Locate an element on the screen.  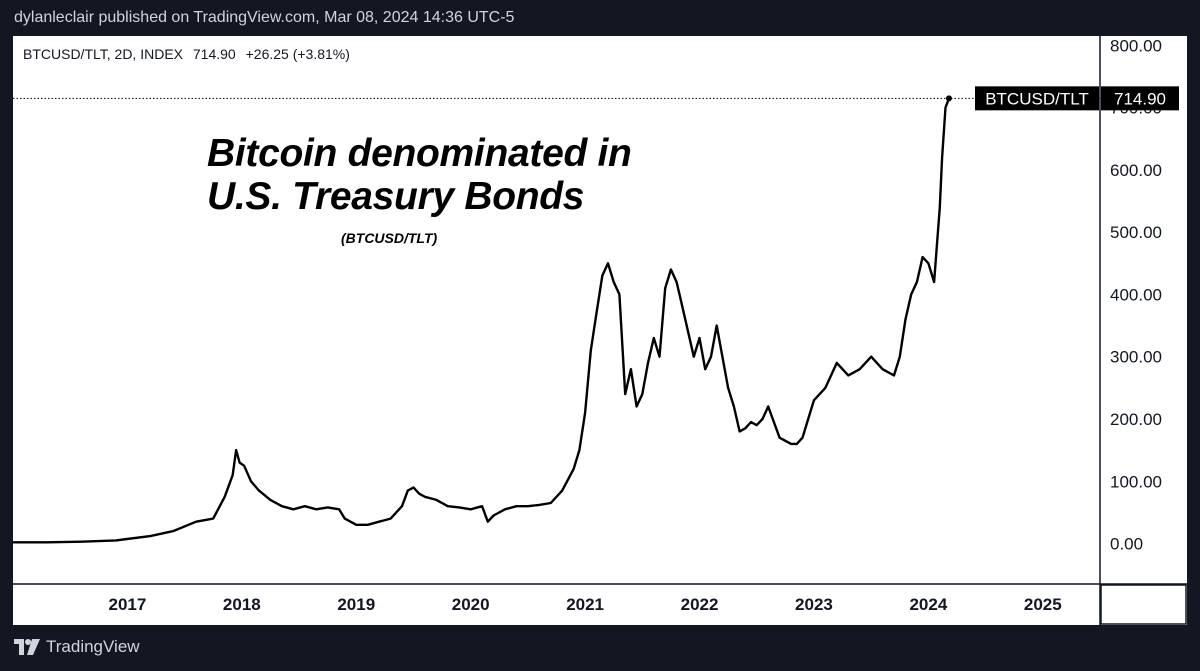
tradingview-logo-icon is located at coordinates (27, 647).